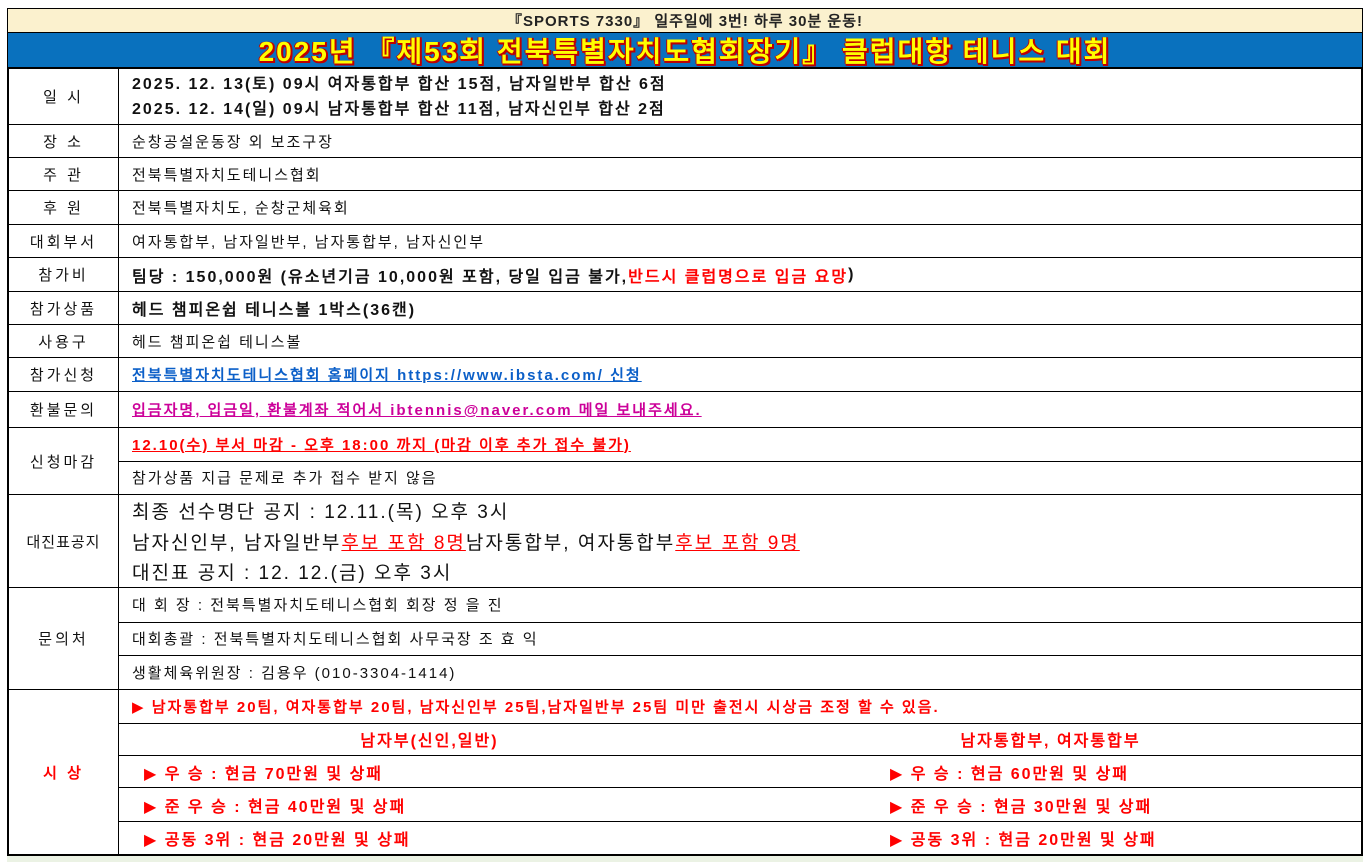 This screenshot has height=862, width=1370. Describe the element at coordinates (685, 859) in the screenshot. I see `bottom-sheet-strip` at that location.